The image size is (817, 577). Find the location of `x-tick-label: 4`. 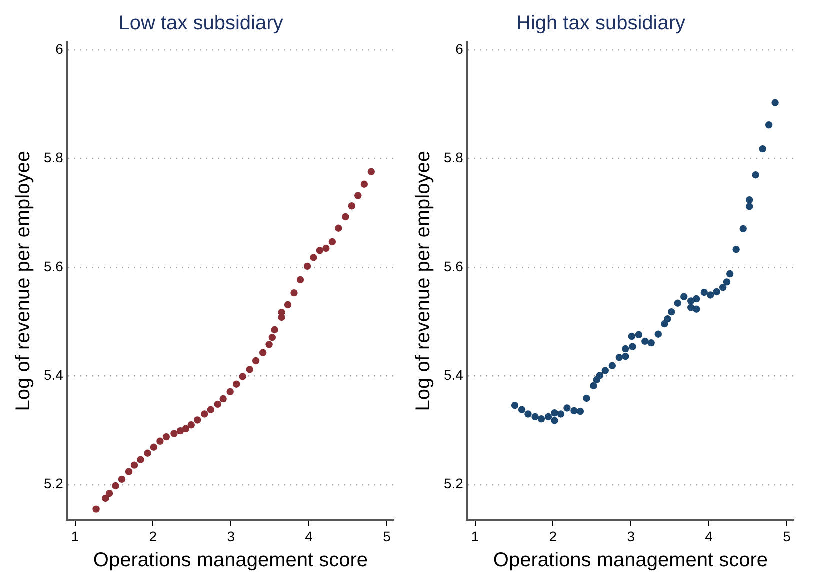

x-tick-label: 4 is located at coordinates (309, 536).